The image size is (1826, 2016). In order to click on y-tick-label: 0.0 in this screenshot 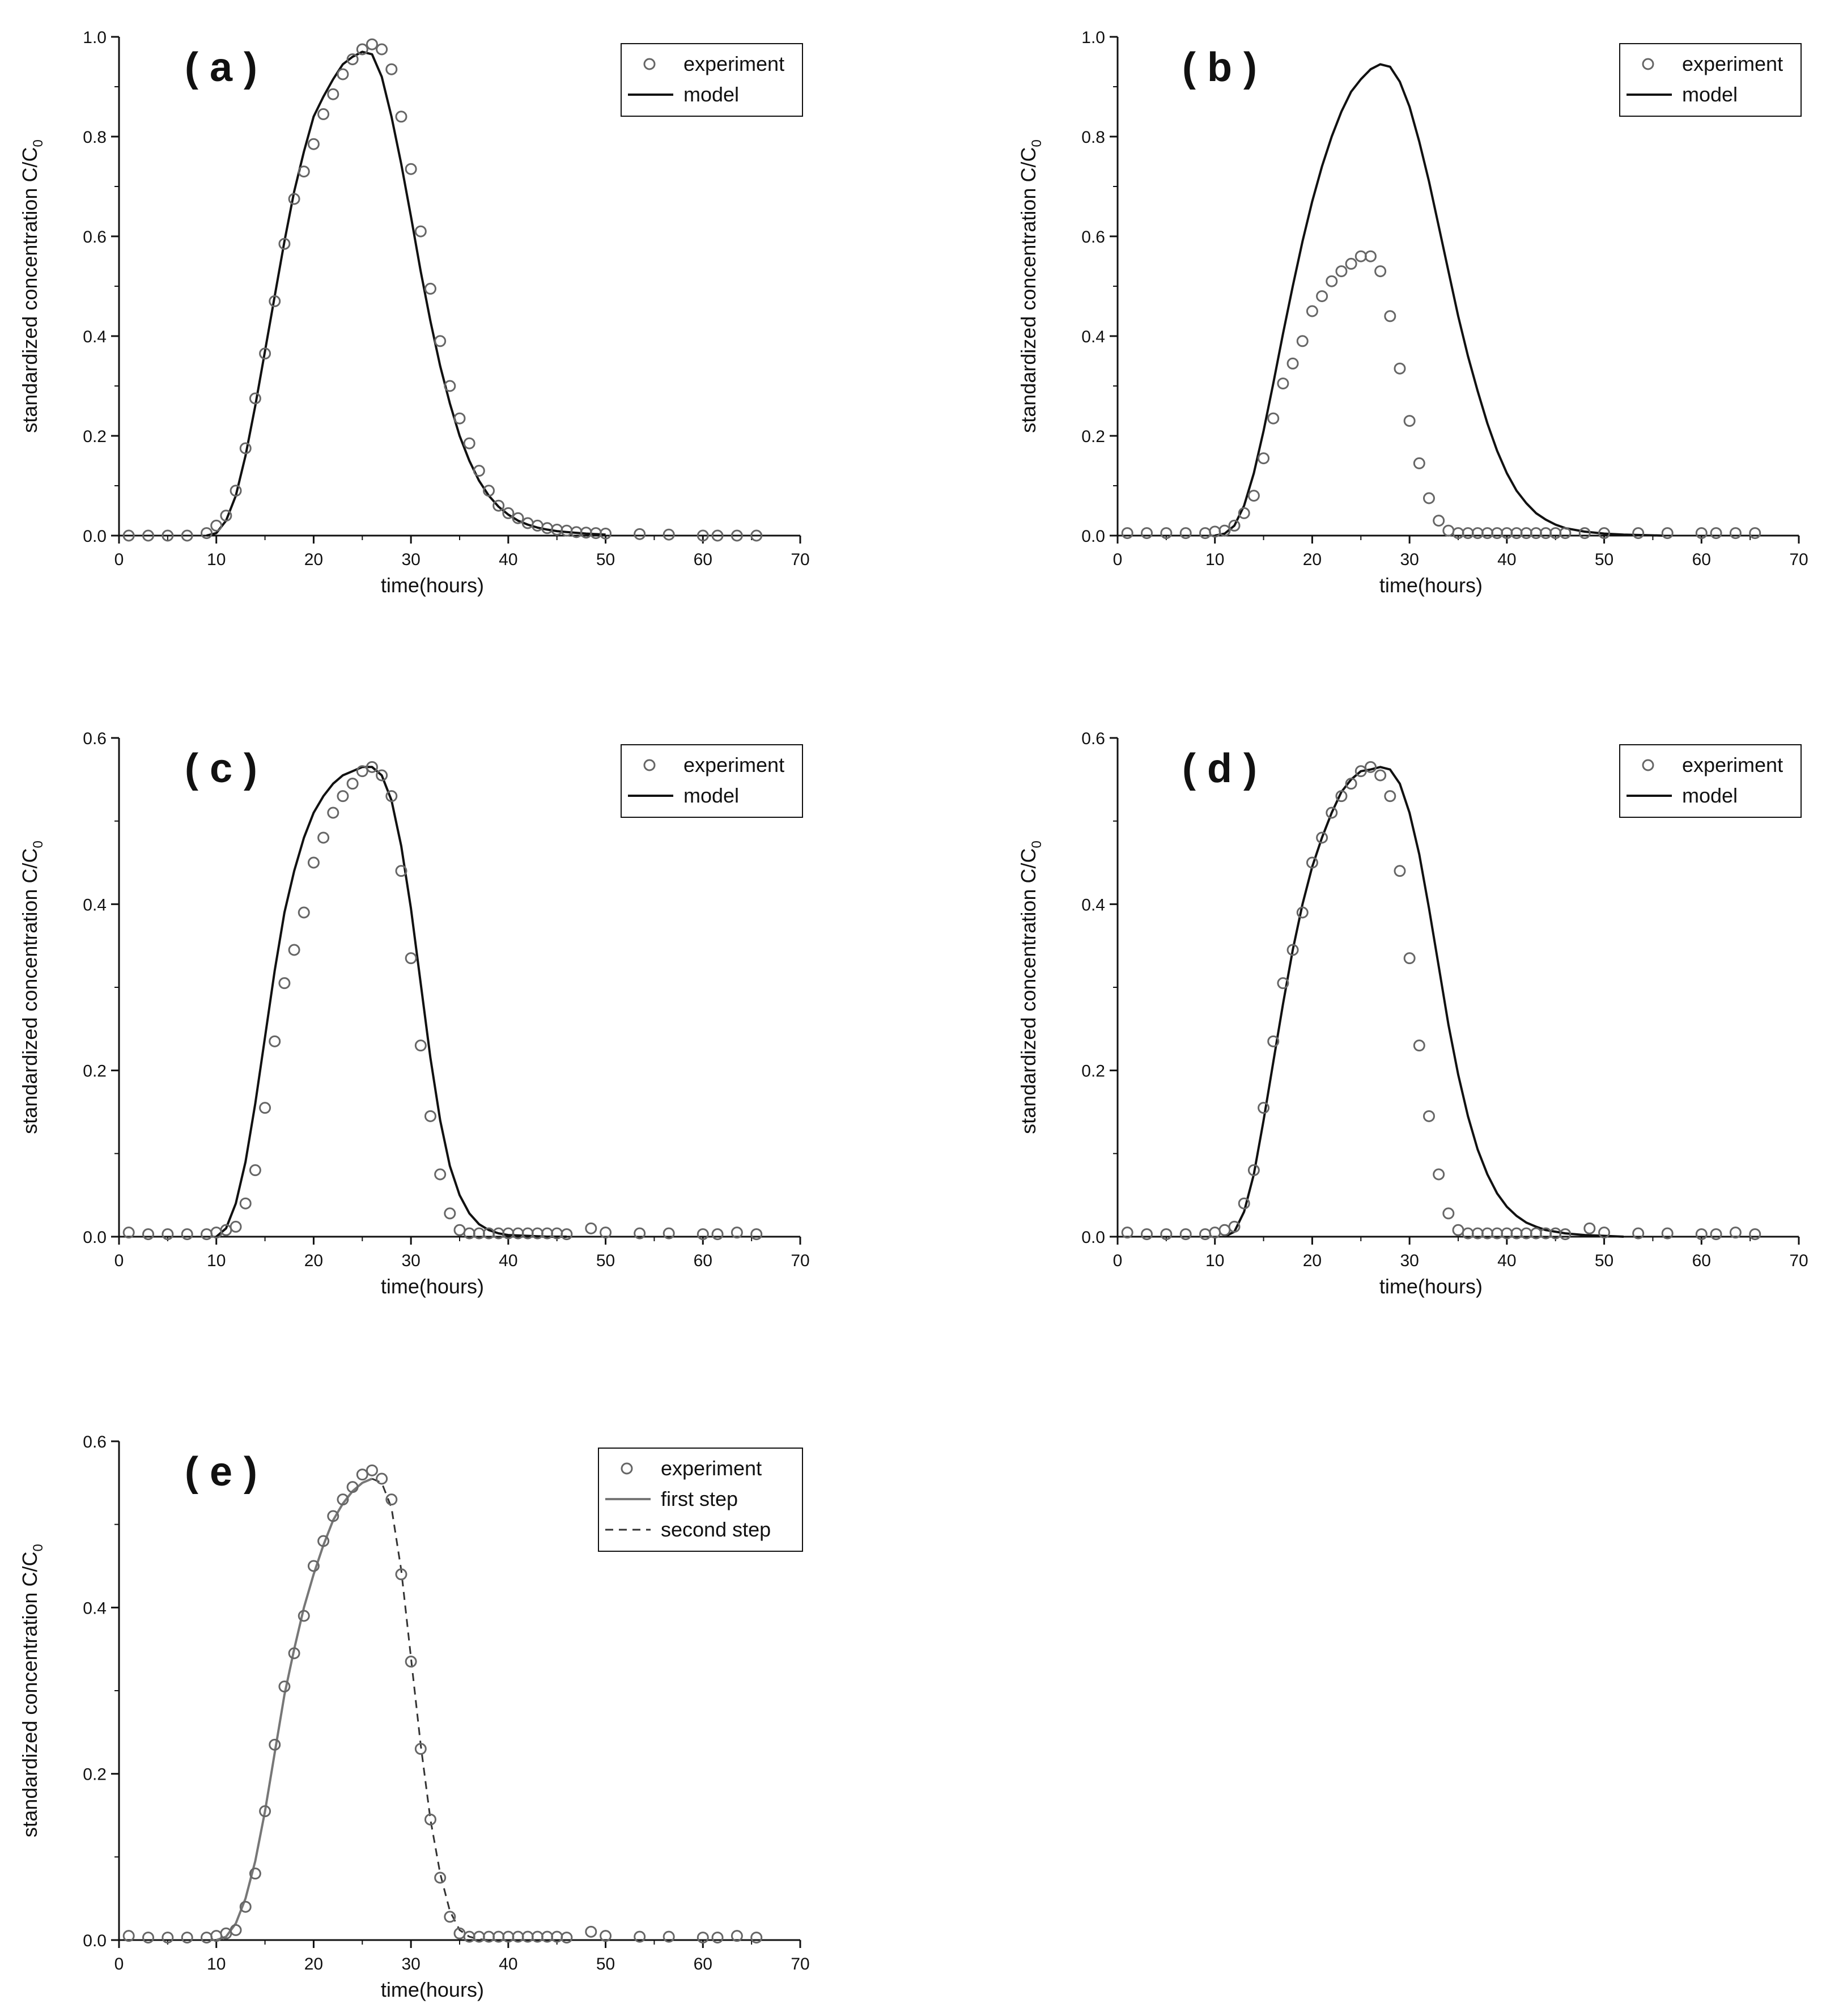, I will do `click(95, 1237)`.